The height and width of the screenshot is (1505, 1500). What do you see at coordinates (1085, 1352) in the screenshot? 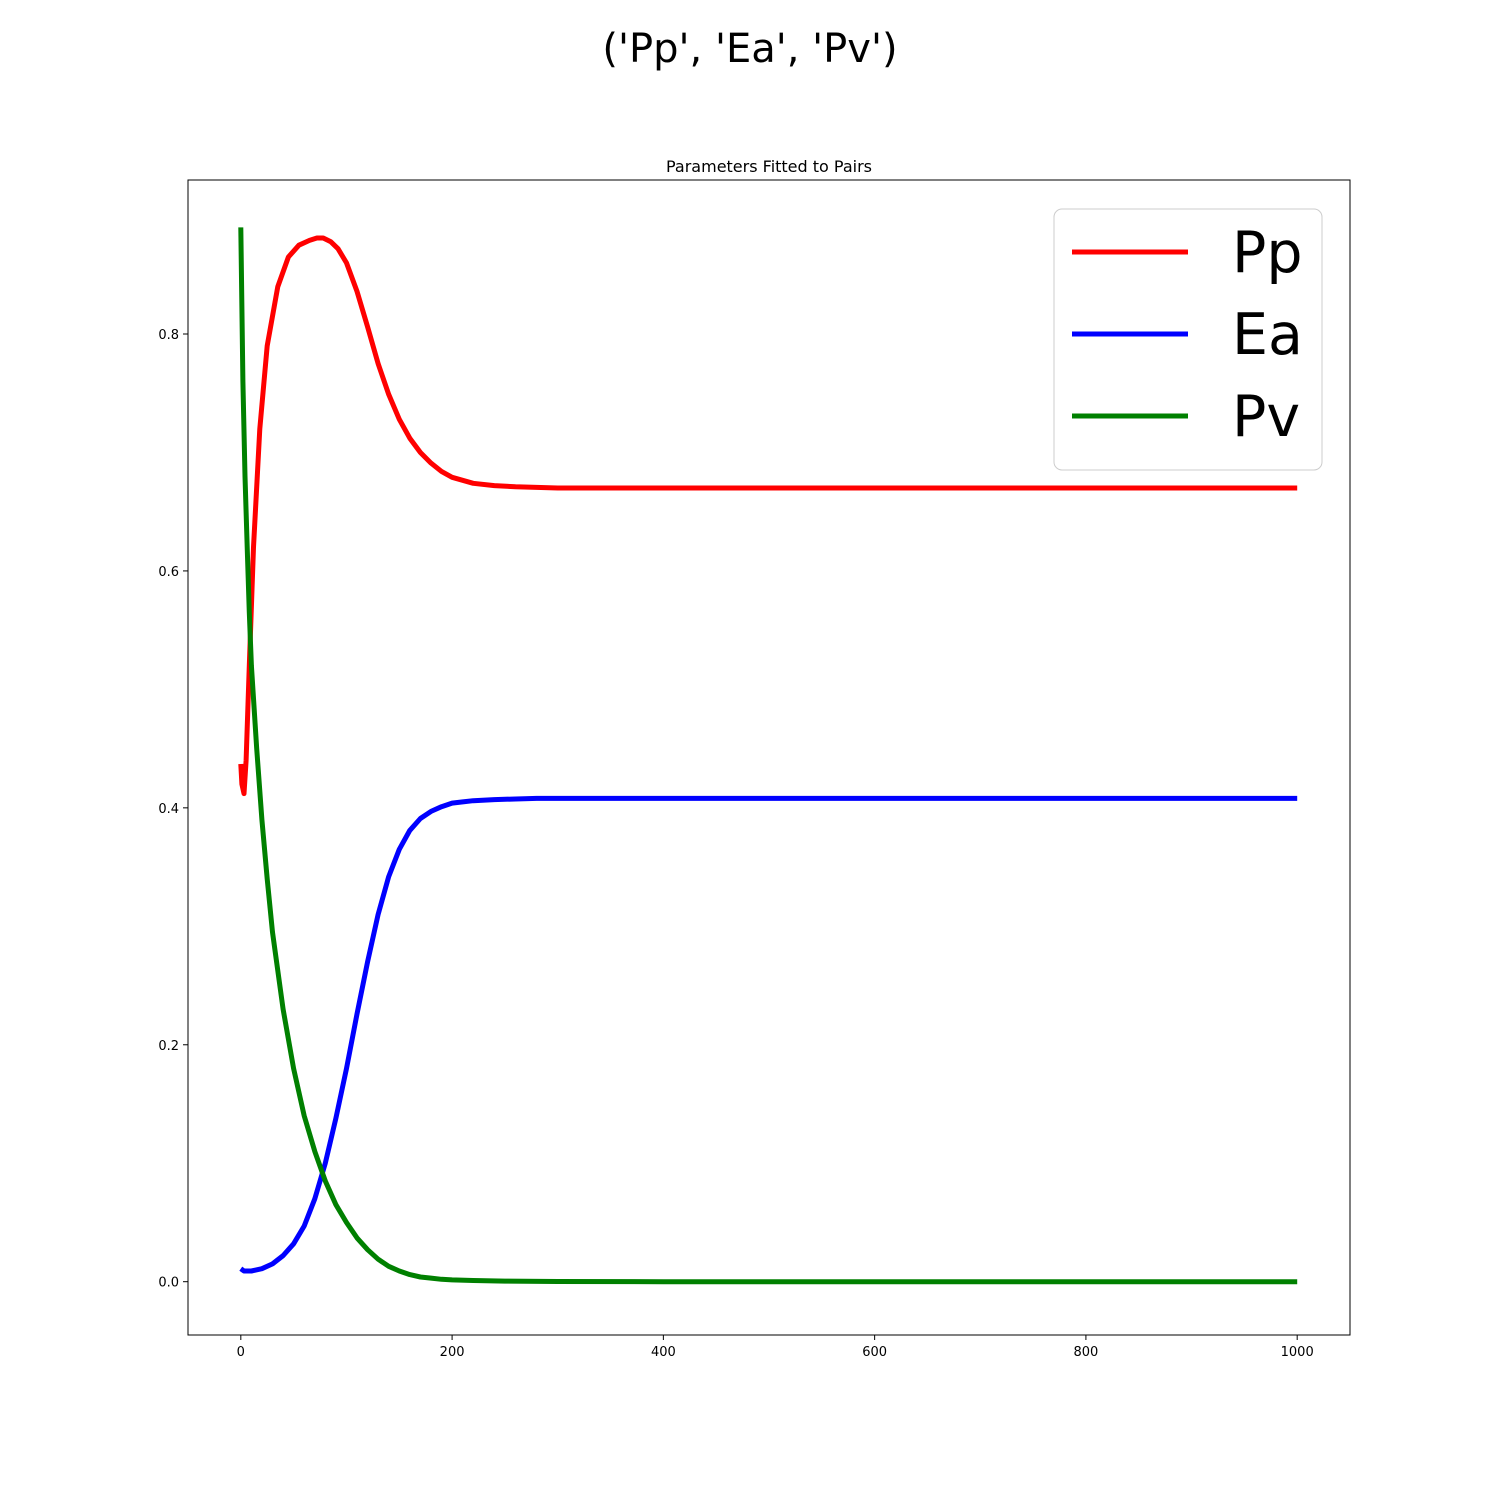
I see `x-tick-label: 800` at bounding box center [1085, 1352].